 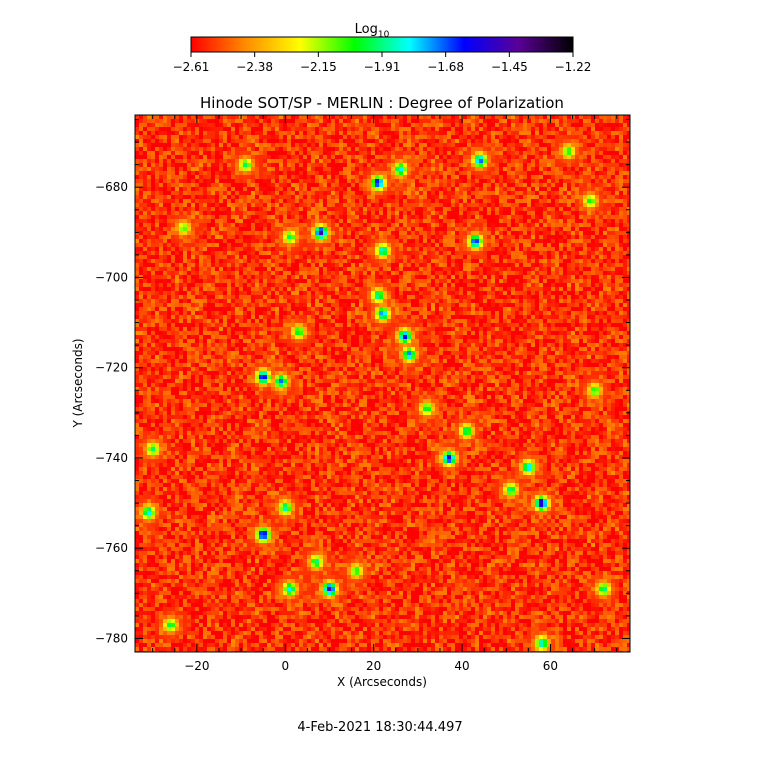 What do you see at coordinates (461, 666) in the screenshot?
I see `x-tick-label: 40` at bounding box center [461, 666].